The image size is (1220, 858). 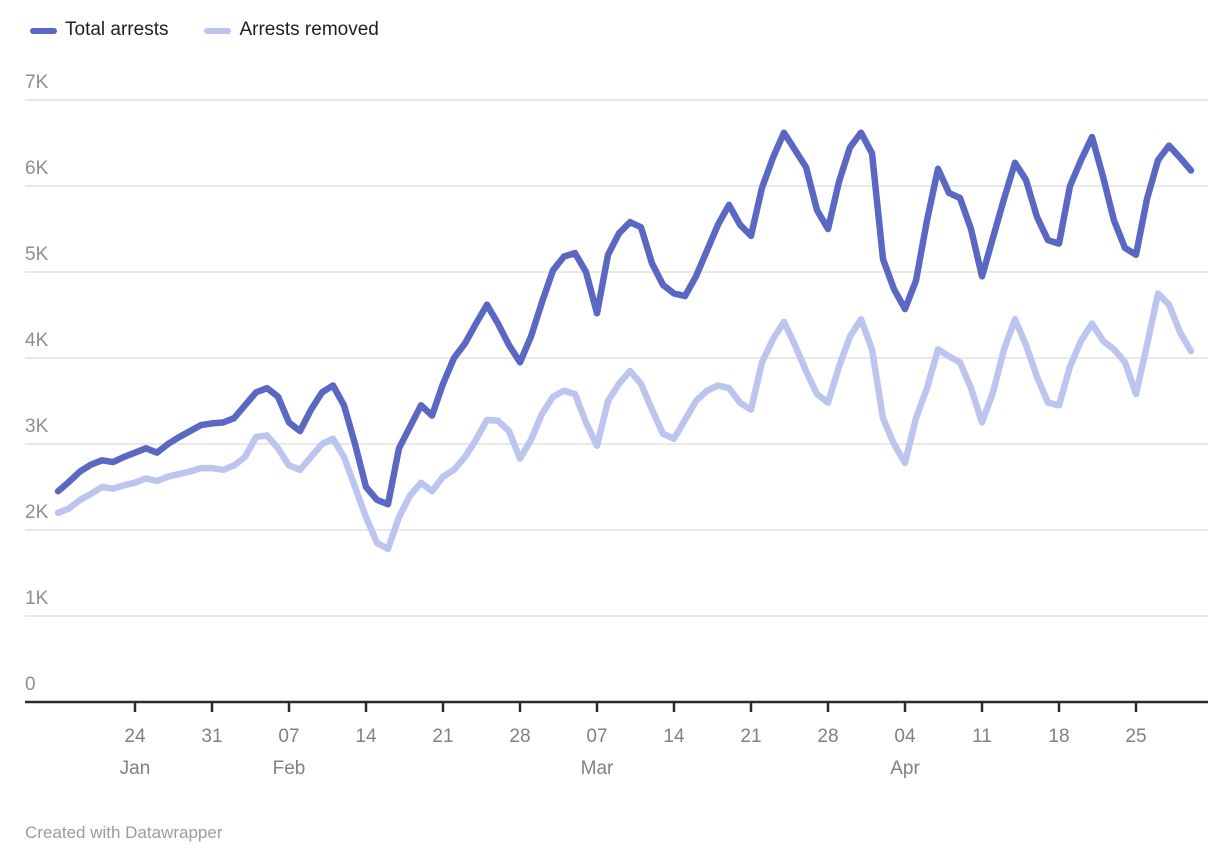 I want to click on legend-swatch-total-arrests-icon, so click(x=43, y=30).